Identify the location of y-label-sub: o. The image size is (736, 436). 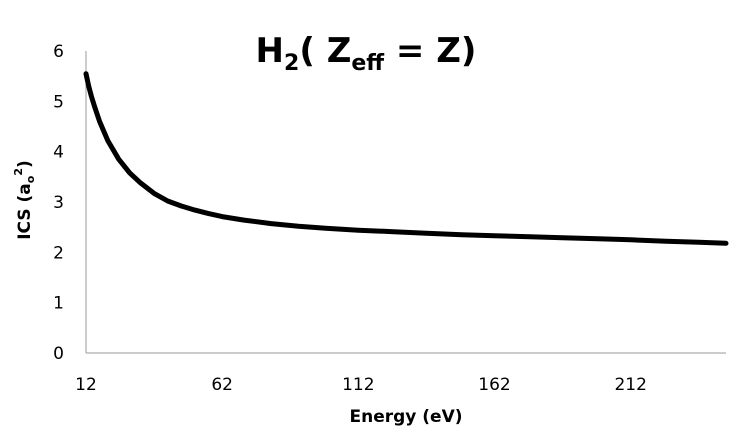
(30, 179).